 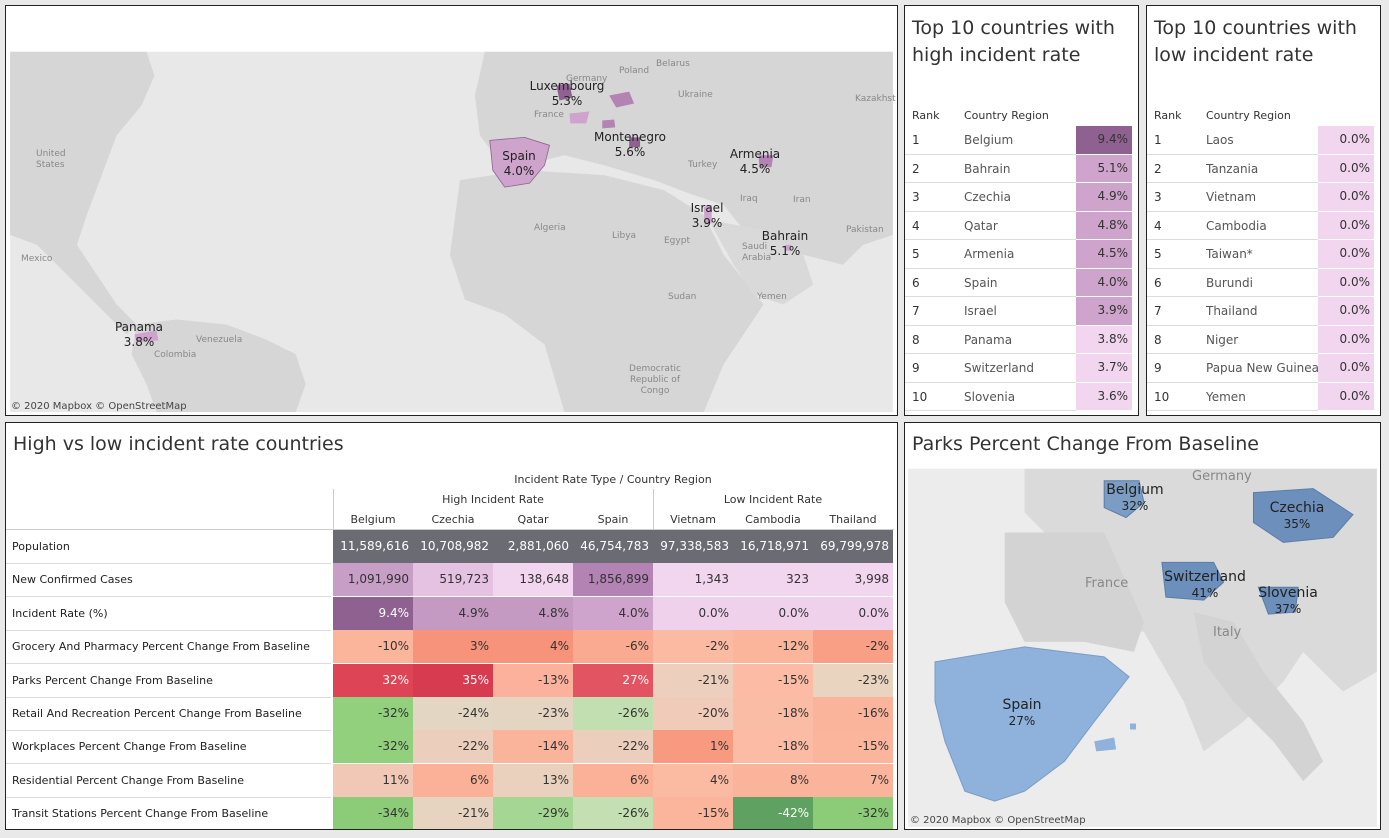 I want to click on data-cell: 2,881,060, so click(x=533, y=546).